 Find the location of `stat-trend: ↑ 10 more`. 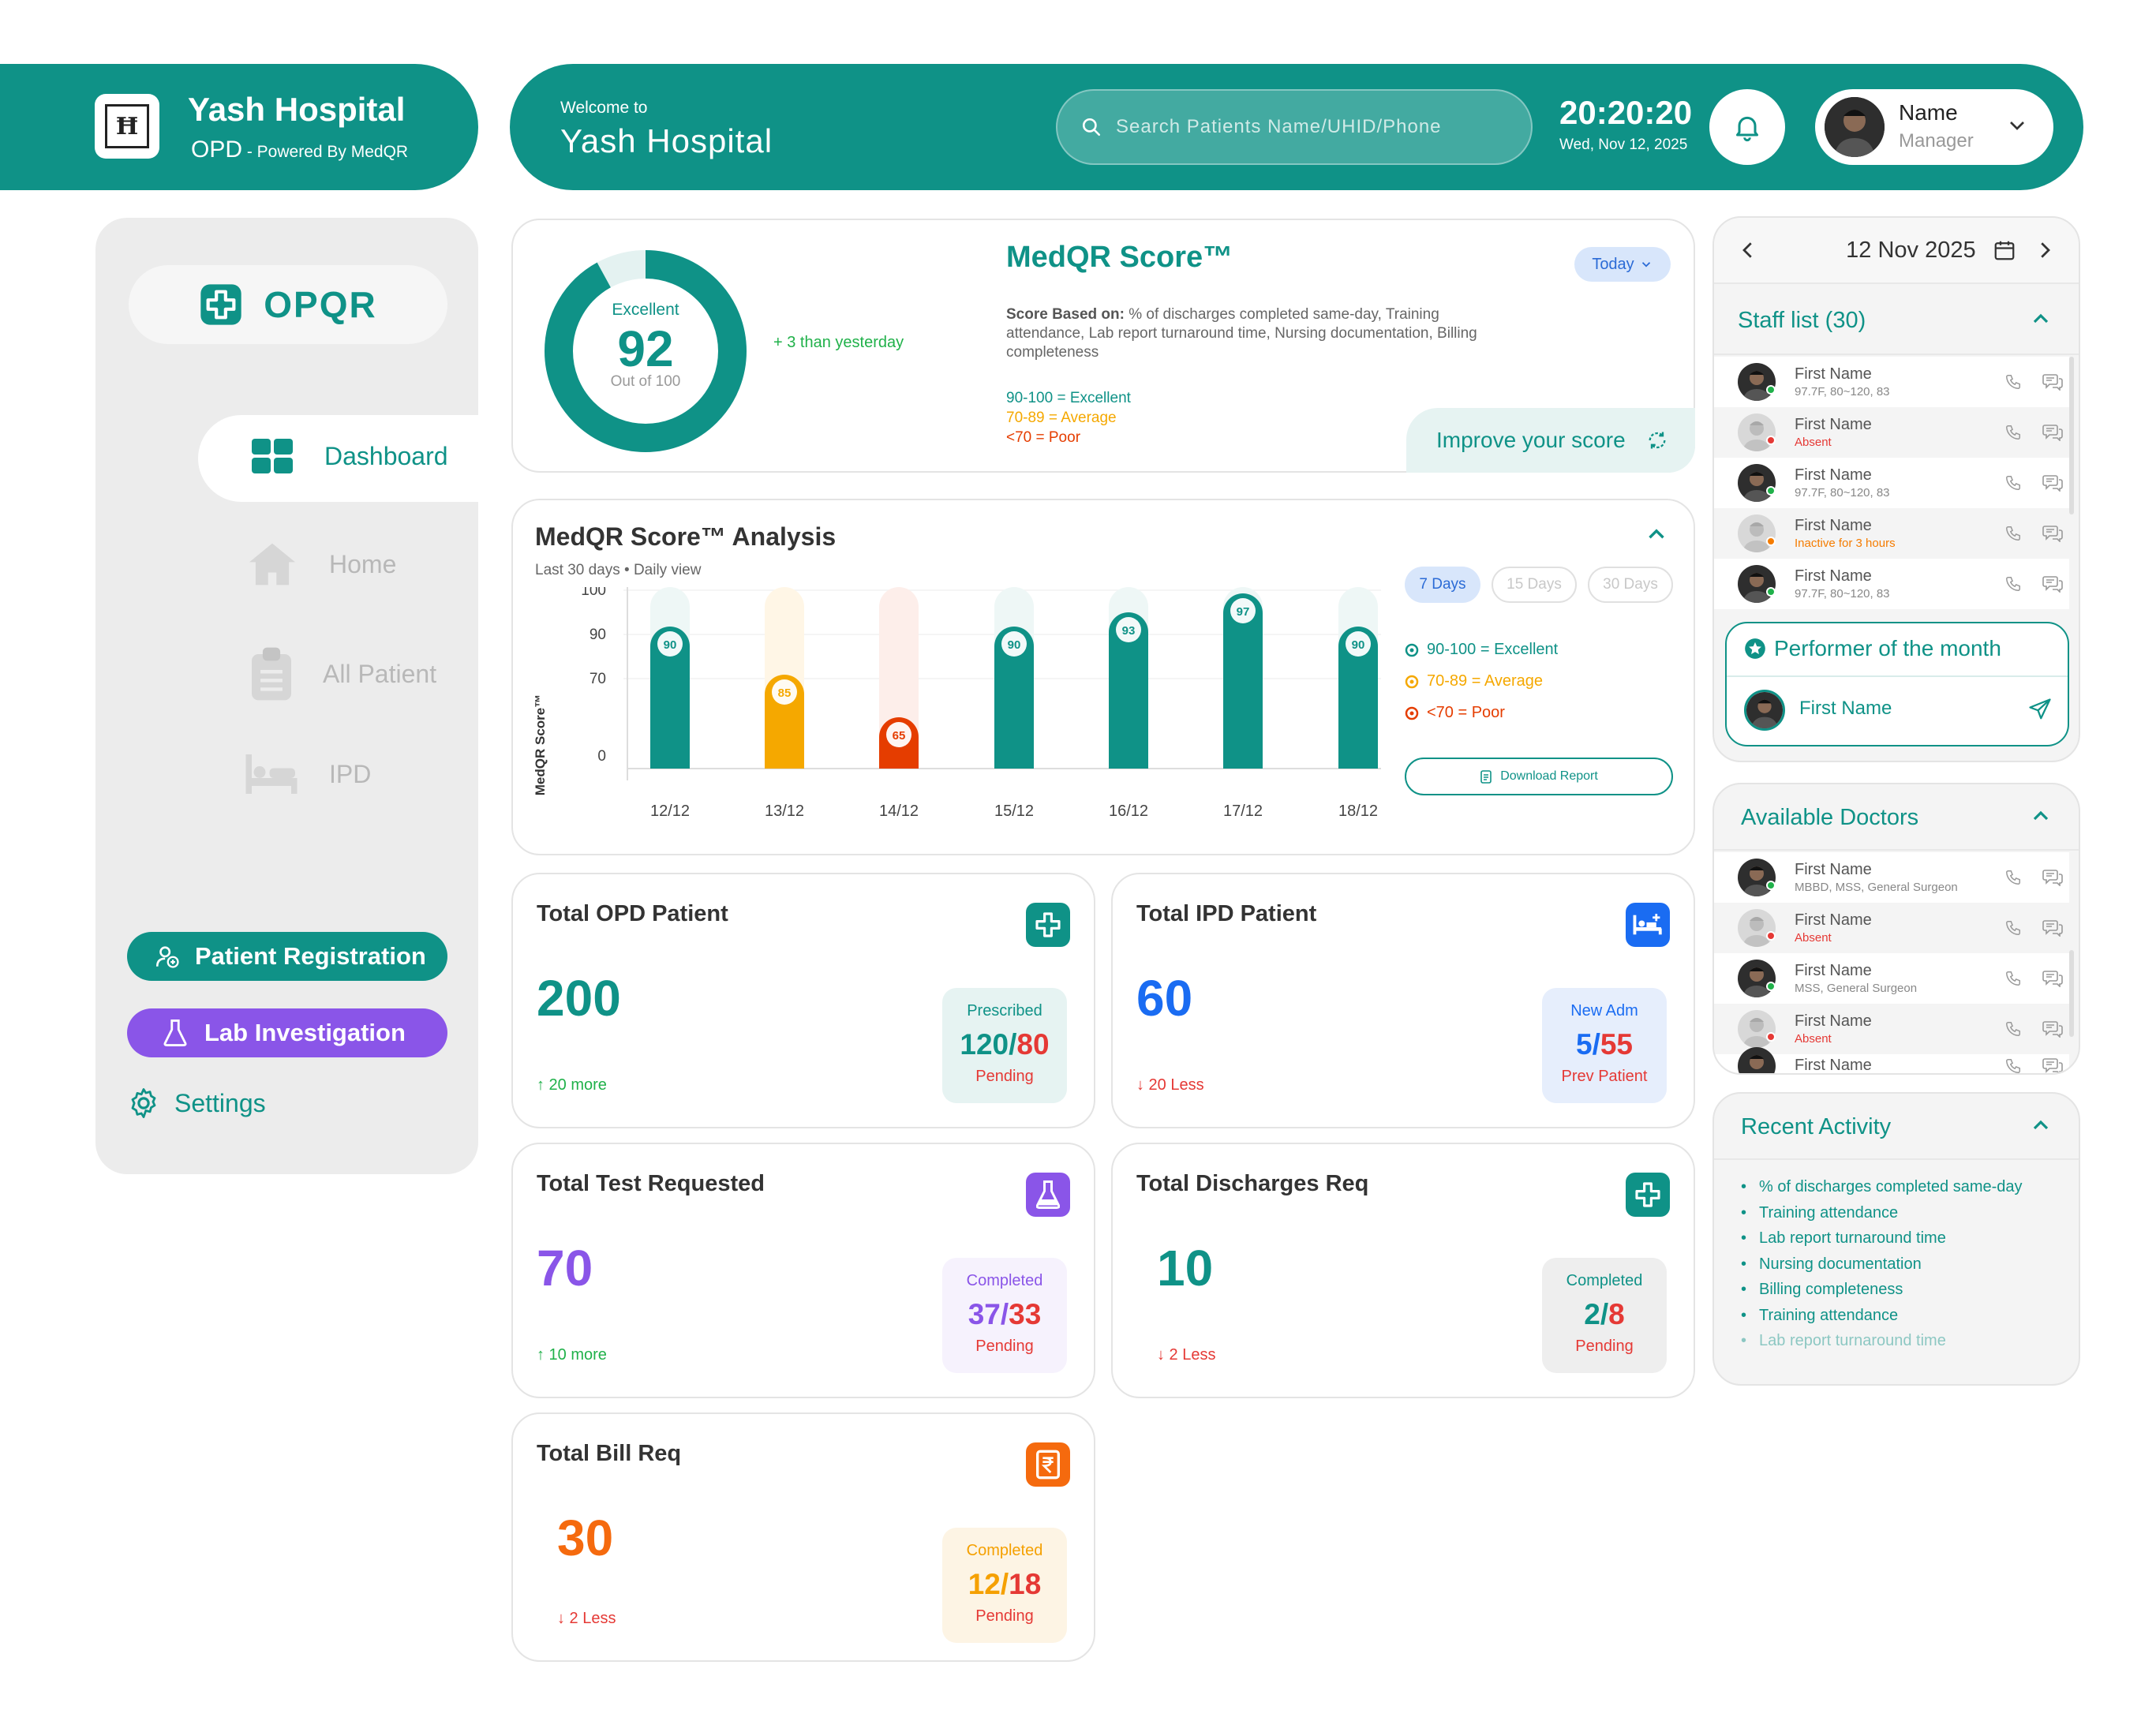

stat-trend: ↑ 10 more is located at coordinates (572, 1355).